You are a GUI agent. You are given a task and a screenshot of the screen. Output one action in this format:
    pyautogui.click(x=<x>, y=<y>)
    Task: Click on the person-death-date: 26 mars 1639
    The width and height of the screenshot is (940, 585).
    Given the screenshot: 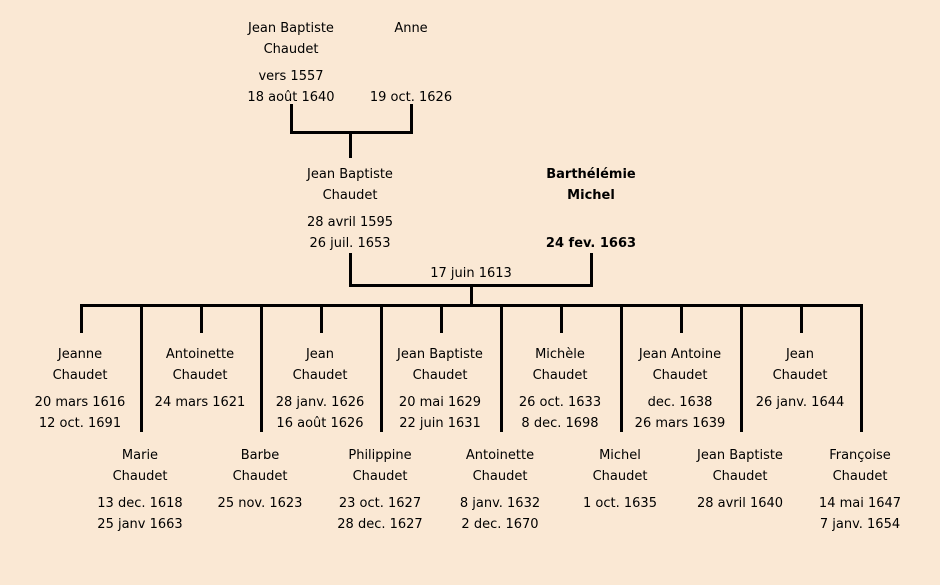 What is the action you would take?
    pyautogui.click(x=680, y=423)
    